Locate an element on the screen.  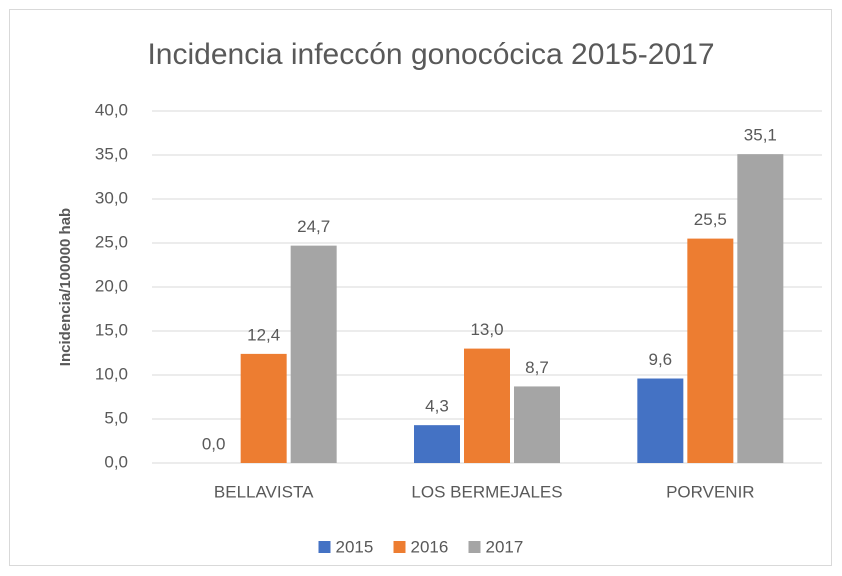
y-axis-label: Incidencia/100000 hab is located at coordinates (65, 287).